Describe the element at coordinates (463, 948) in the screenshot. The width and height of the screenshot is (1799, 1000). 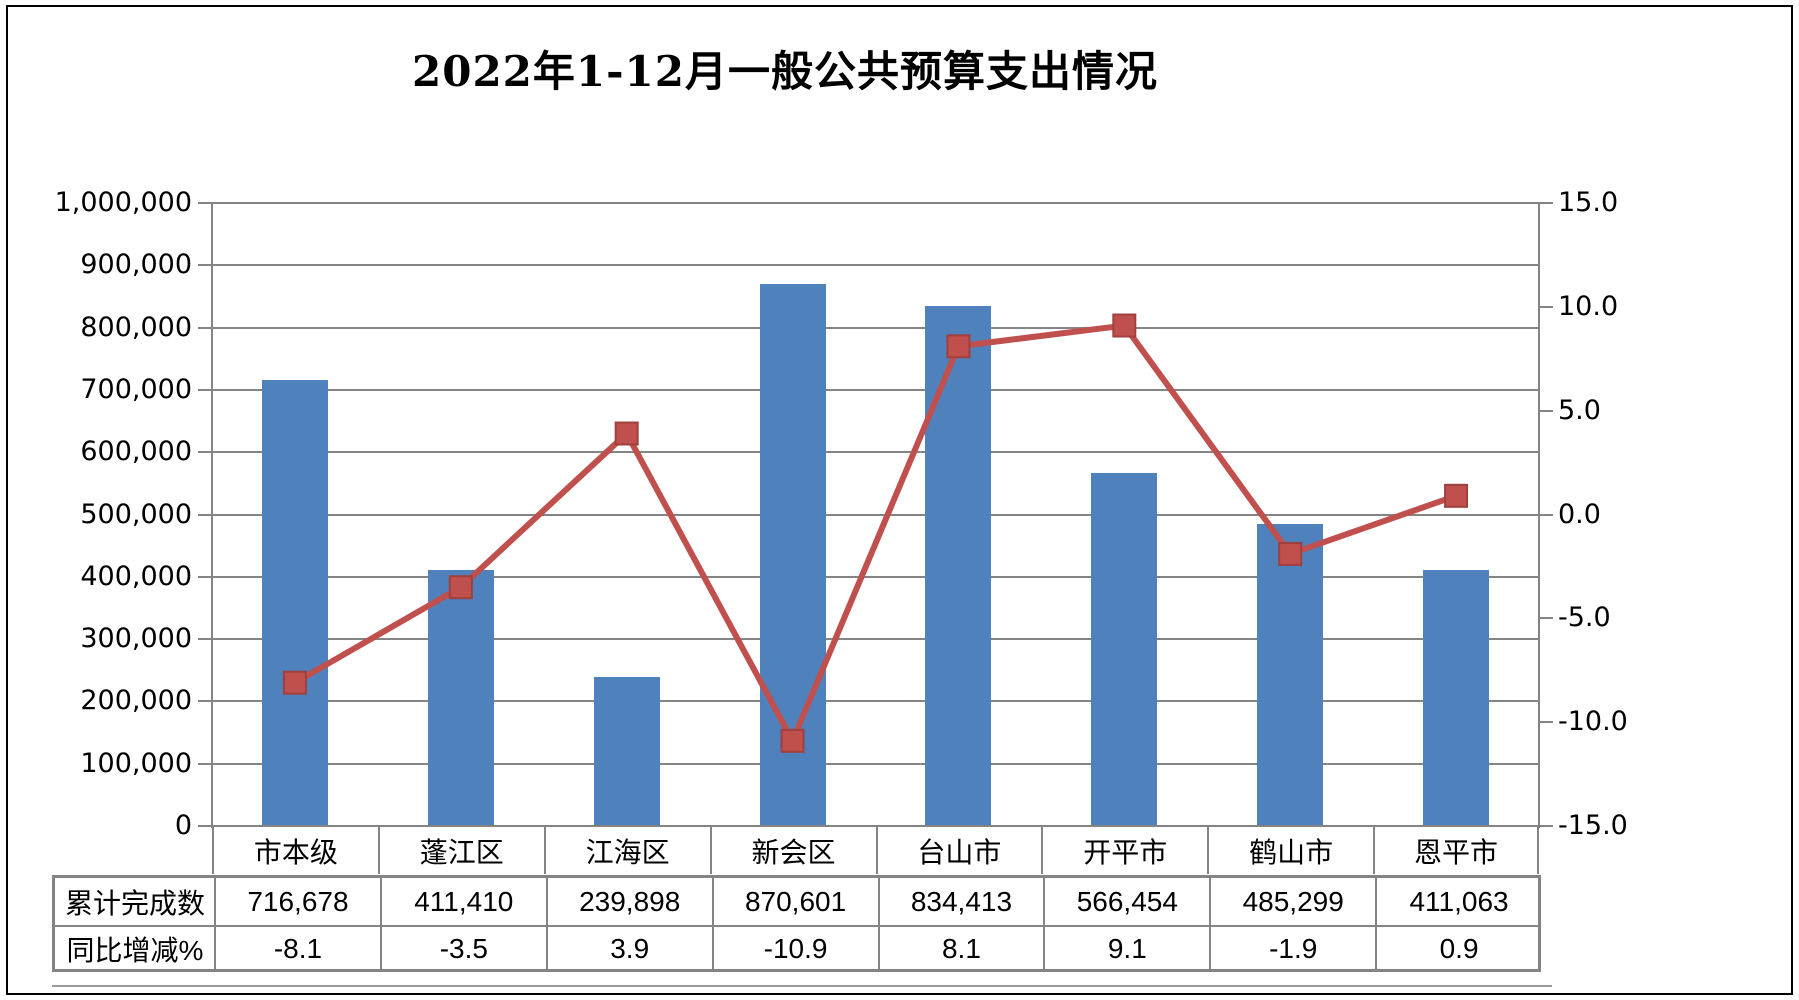
I see `table-cell: -3.5` at that location.